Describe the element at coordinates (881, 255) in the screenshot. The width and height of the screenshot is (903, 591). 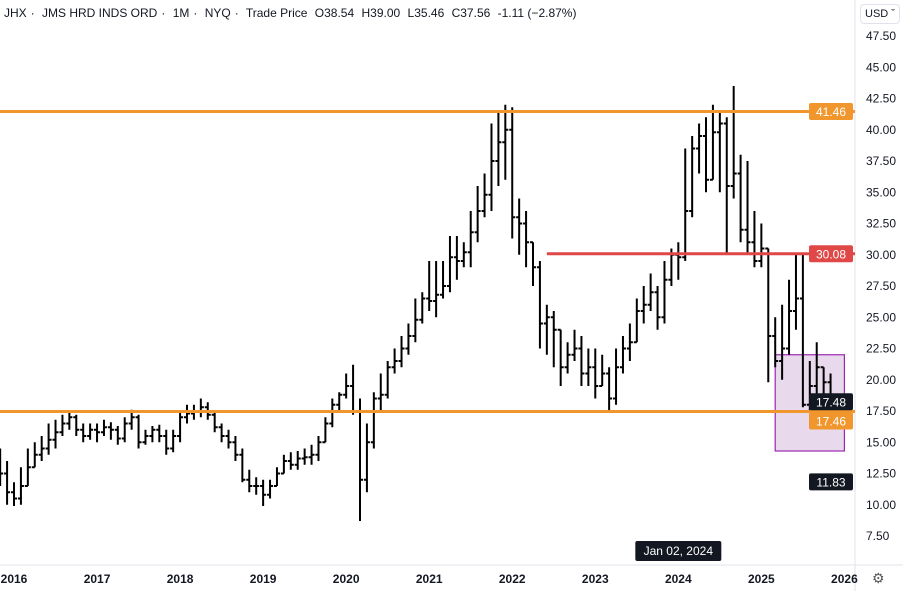
I see `price-tick-label: 30.00` at that location.